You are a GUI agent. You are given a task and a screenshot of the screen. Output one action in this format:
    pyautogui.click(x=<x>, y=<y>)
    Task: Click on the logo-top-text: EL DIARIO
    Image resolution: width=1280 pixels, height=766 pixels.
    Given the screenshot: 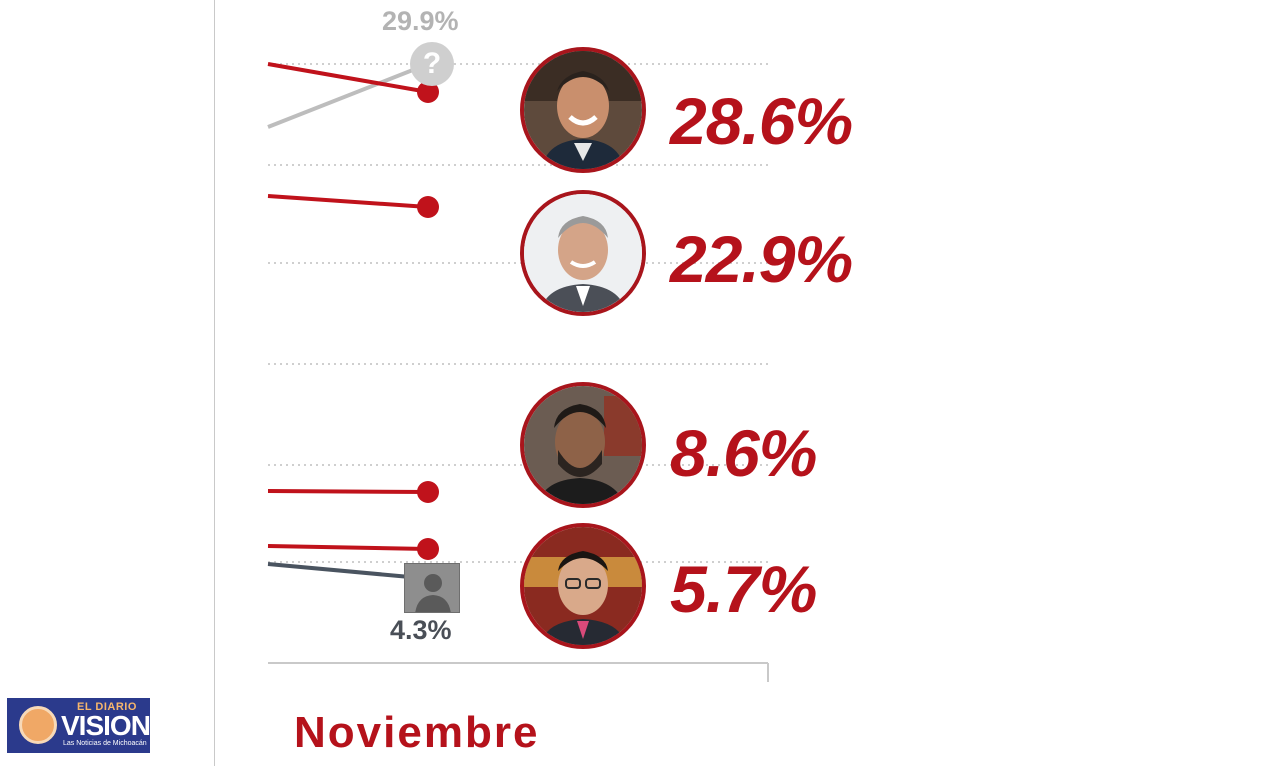 What is the action you would take?
    pyautogui.click(x=107, y=707)
    